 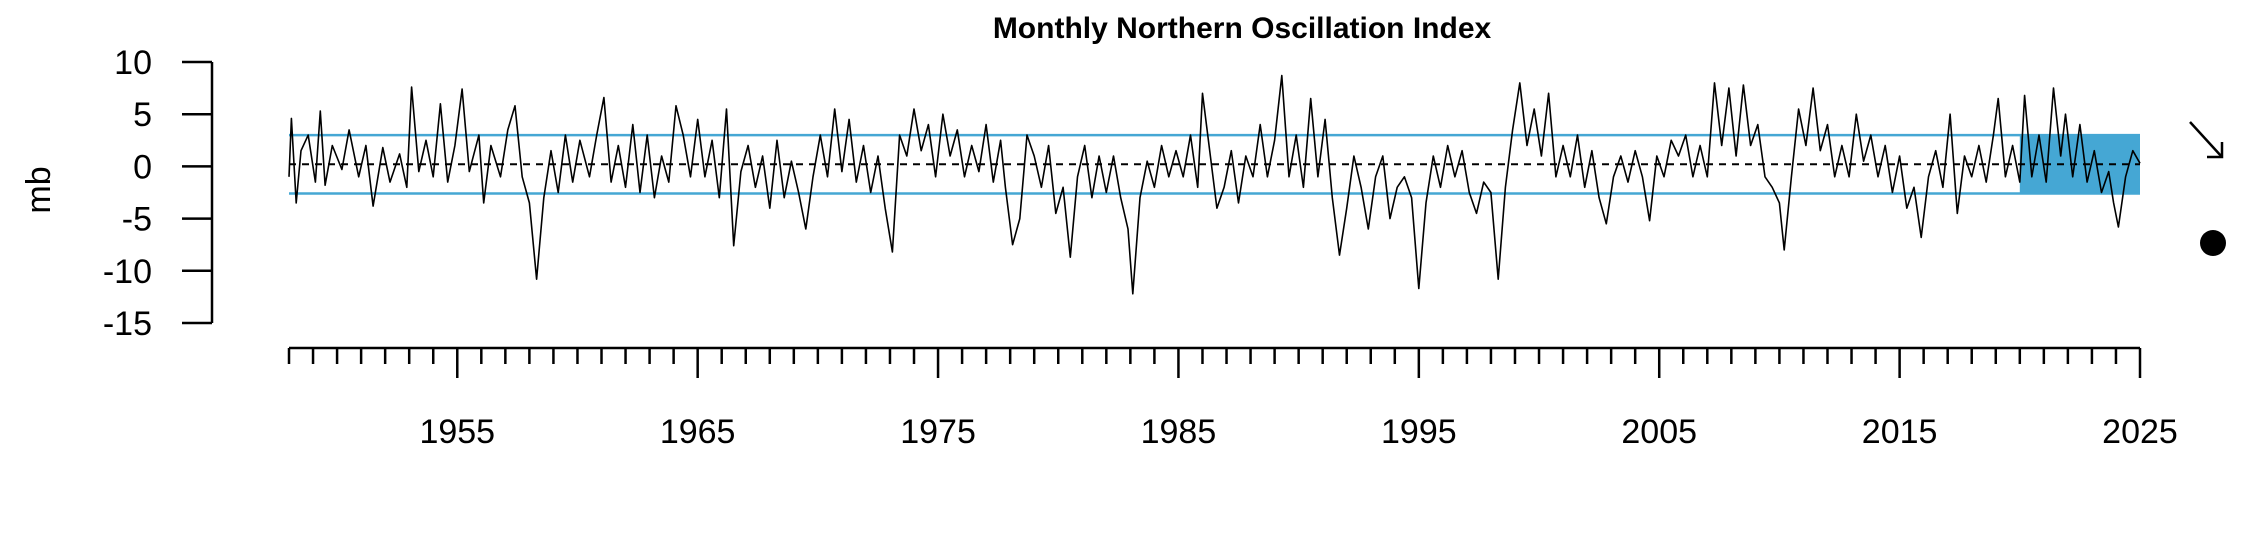 What do you see at coordinates (127, 272) in the screenshot?
I see `y-tick-label: -10` at bounding box center [127, 272].